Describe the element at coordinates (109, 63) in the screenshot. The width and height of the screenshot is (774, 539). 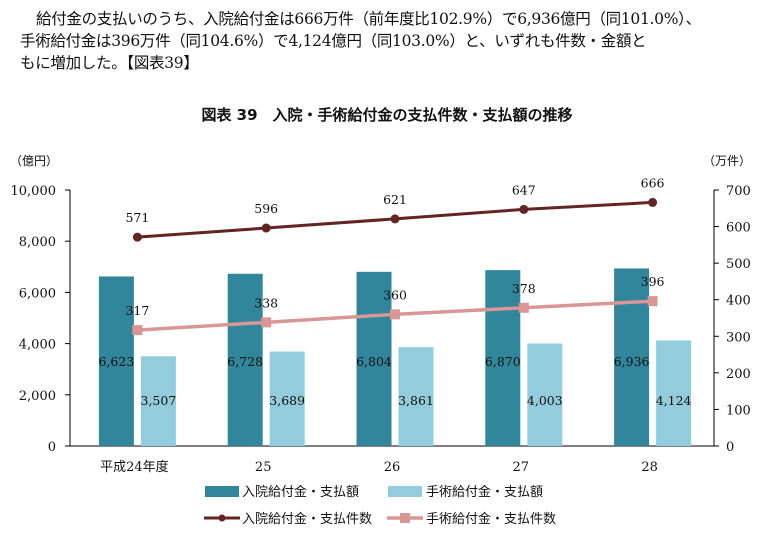
I see `paragraph-line-3: もに増加した。【図表39】` at that location.